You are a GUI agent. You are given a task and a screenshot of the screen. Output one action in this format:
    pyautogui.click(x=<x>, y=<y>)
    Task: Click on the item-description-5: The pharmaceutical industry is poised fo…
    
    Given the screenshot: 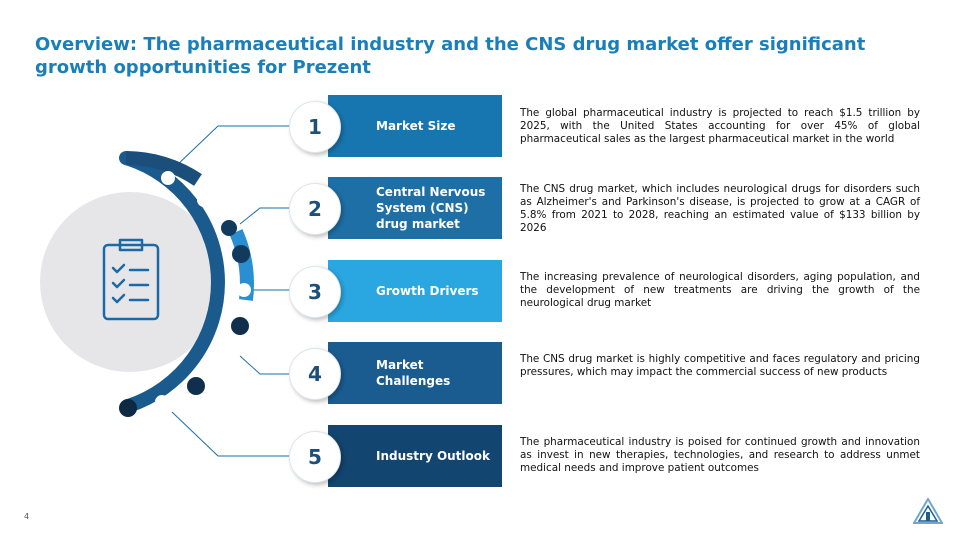 What is the action you would take?
    pyautogui.click(x=720, y=455)
    